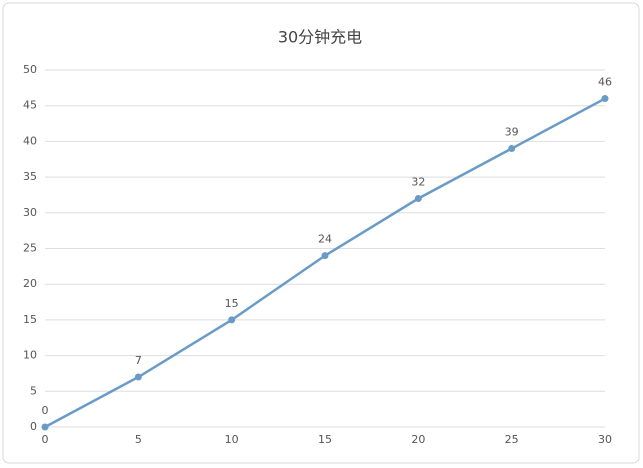 Image resolution: width=643 pixels, height=468 pixels. What do you see at coordinates (30, 319) in the screenshot?
I see `y-tick-label: 15` at bounding box center [30, 319].